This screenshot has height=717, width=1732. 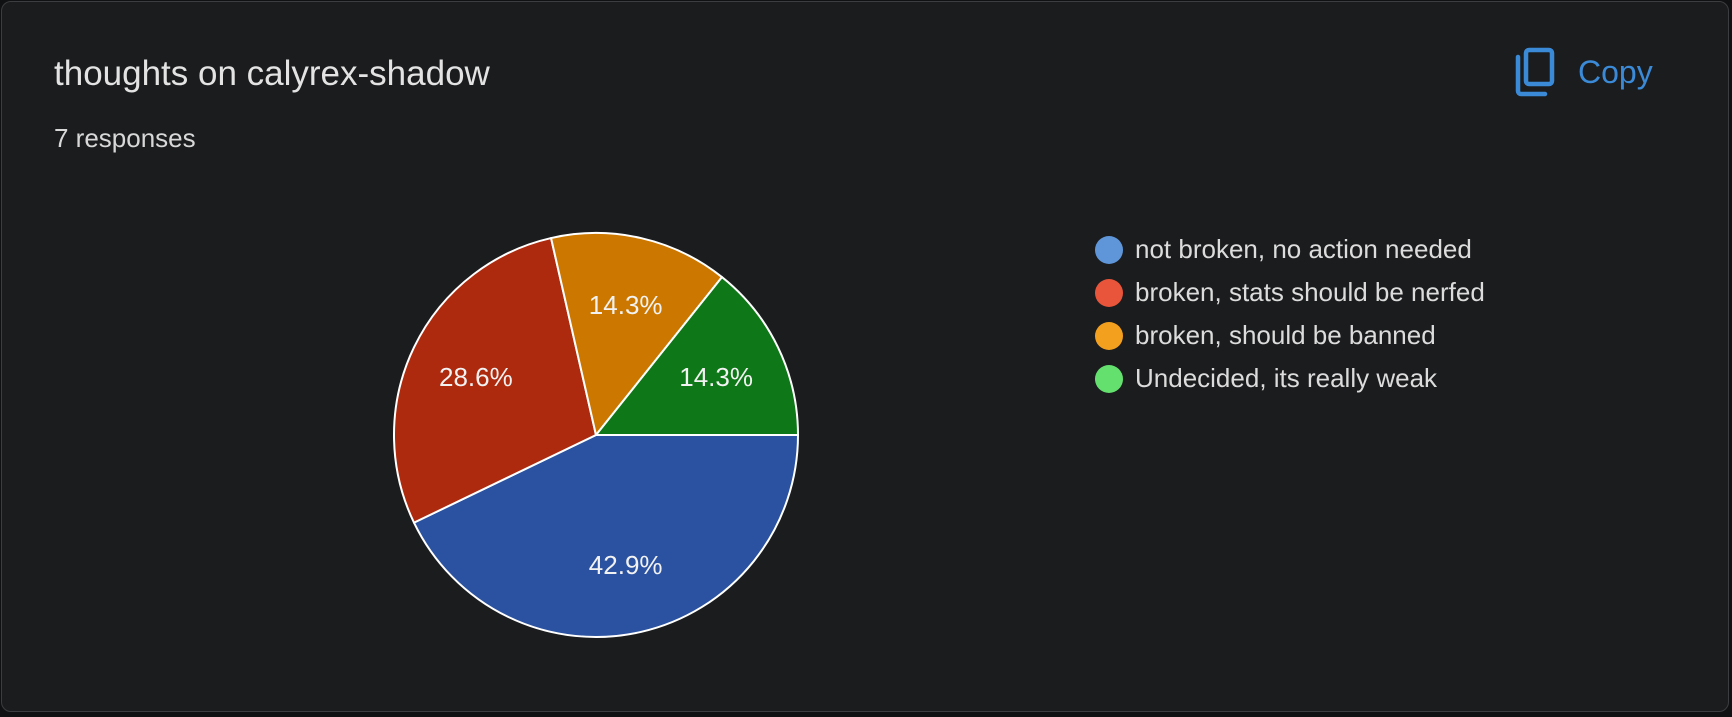 What do you see at coordinates (1285, 335) in the screenshot?
I see `legend-label-2: broken, should be banned` at bounding box center [1285, 335].